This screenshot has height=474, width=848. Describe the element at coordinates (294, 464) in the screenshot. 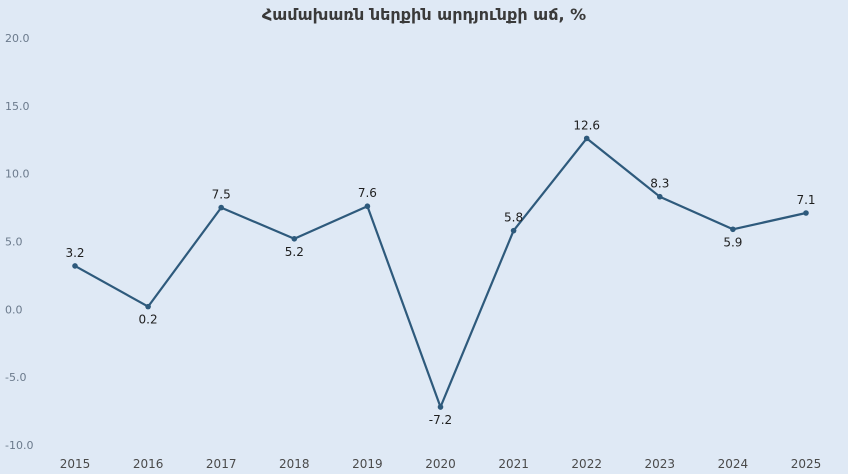

I see `x-tick-label: 2018` at that location.